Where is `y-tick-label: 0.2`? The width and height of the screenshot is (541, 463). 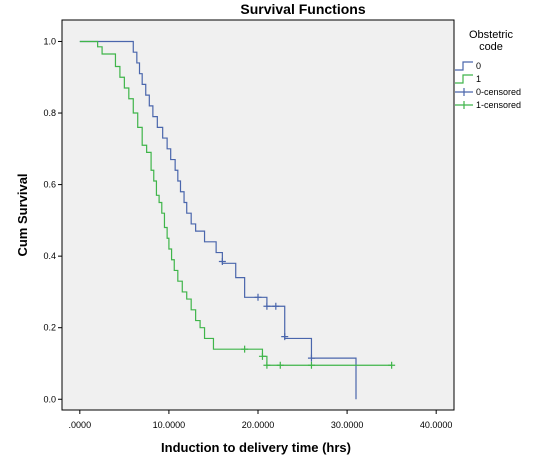 y-tick-label: 0.2 is located at coordinates (49, 328).